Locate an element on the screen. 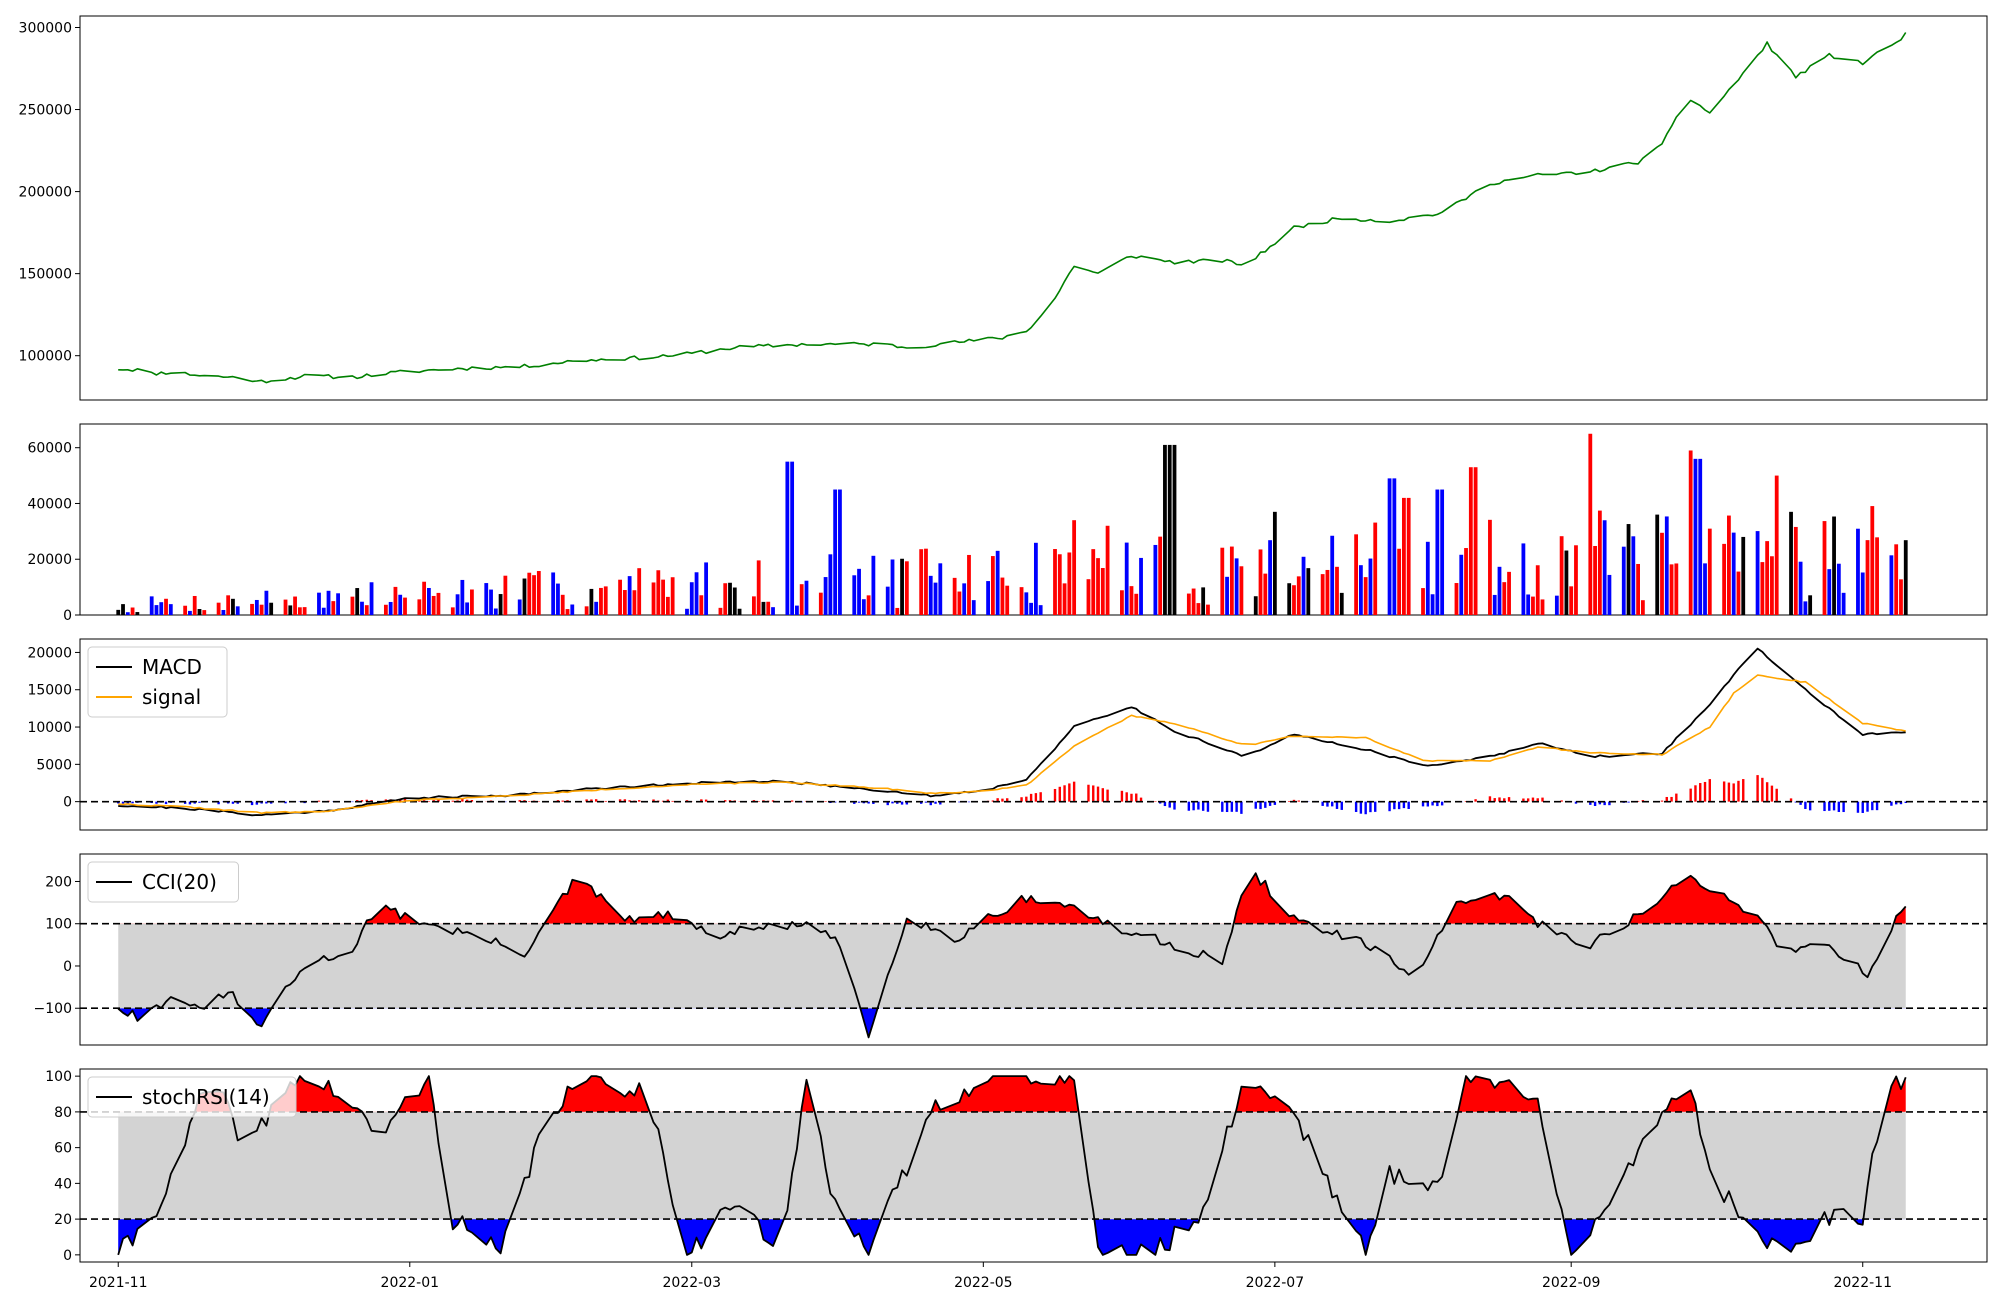 The width and height of the screenshot is (2000, 1300). volume-ytick-label: 0 is located at coordinates (67, 616).